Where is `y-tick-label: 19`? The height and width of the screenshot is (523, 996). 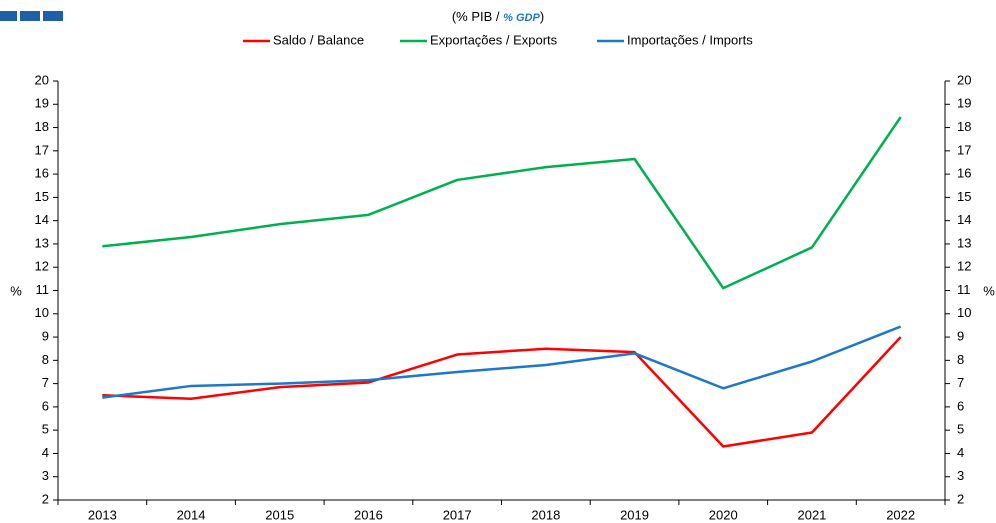 y-tick-label: 19 is located at coordinates (42, 103).